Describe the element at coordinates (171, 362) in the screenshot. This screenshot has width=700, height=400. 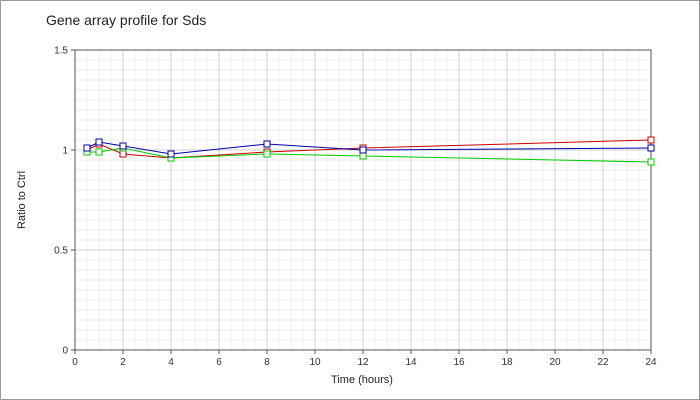
I see `x-tick-label: 4` at that location.